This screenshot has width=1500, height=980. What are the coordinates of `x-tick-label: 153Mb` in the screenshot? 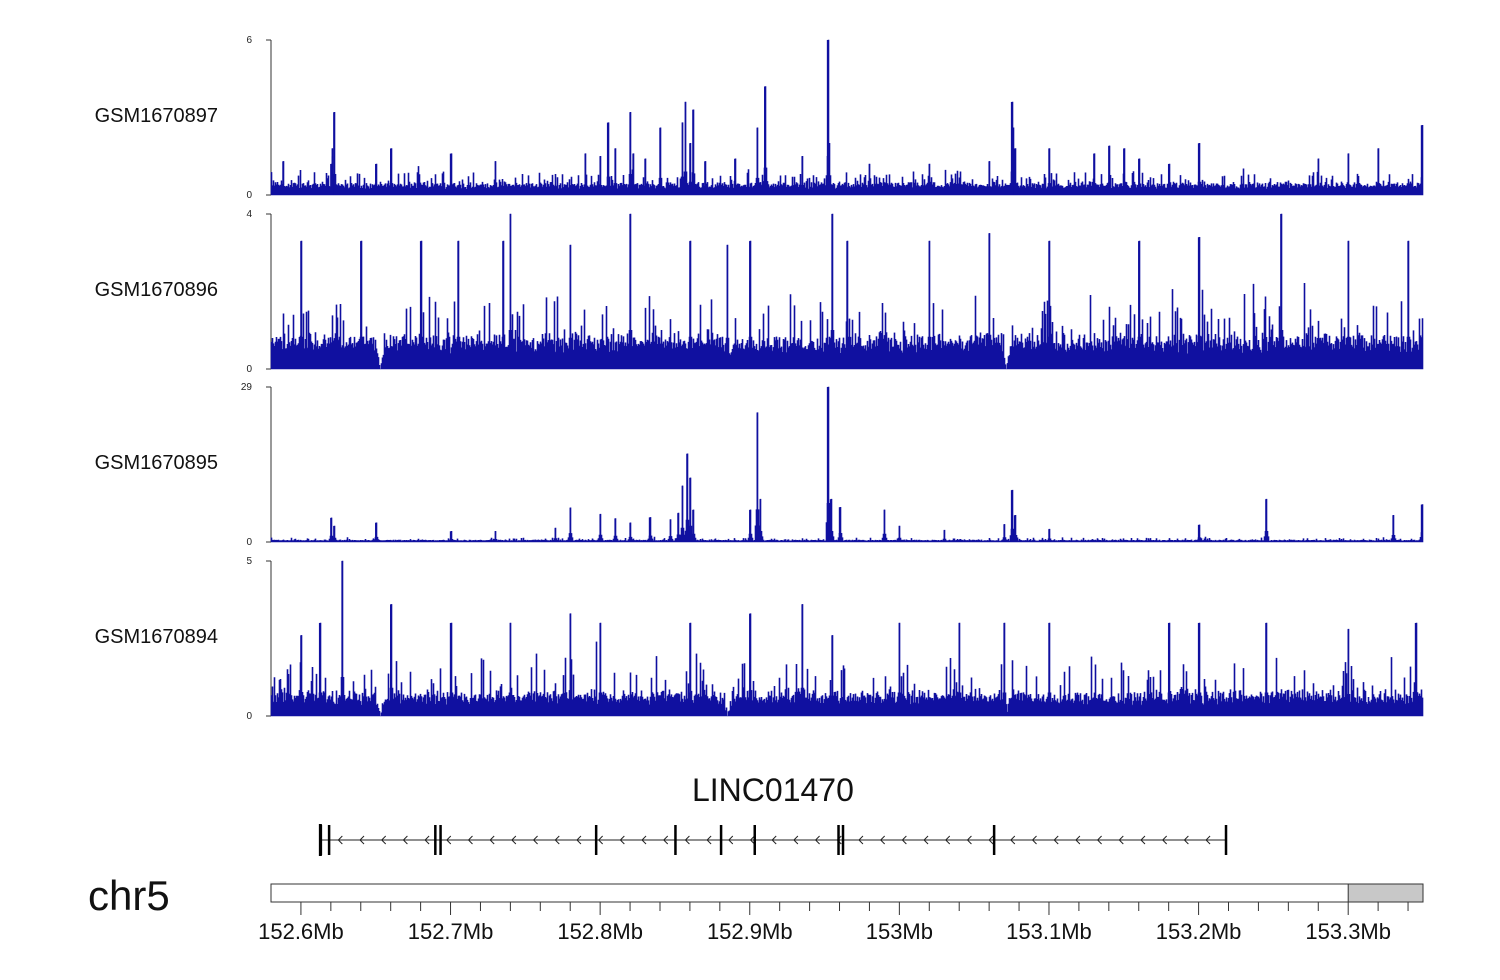 It's located at (899, 931).